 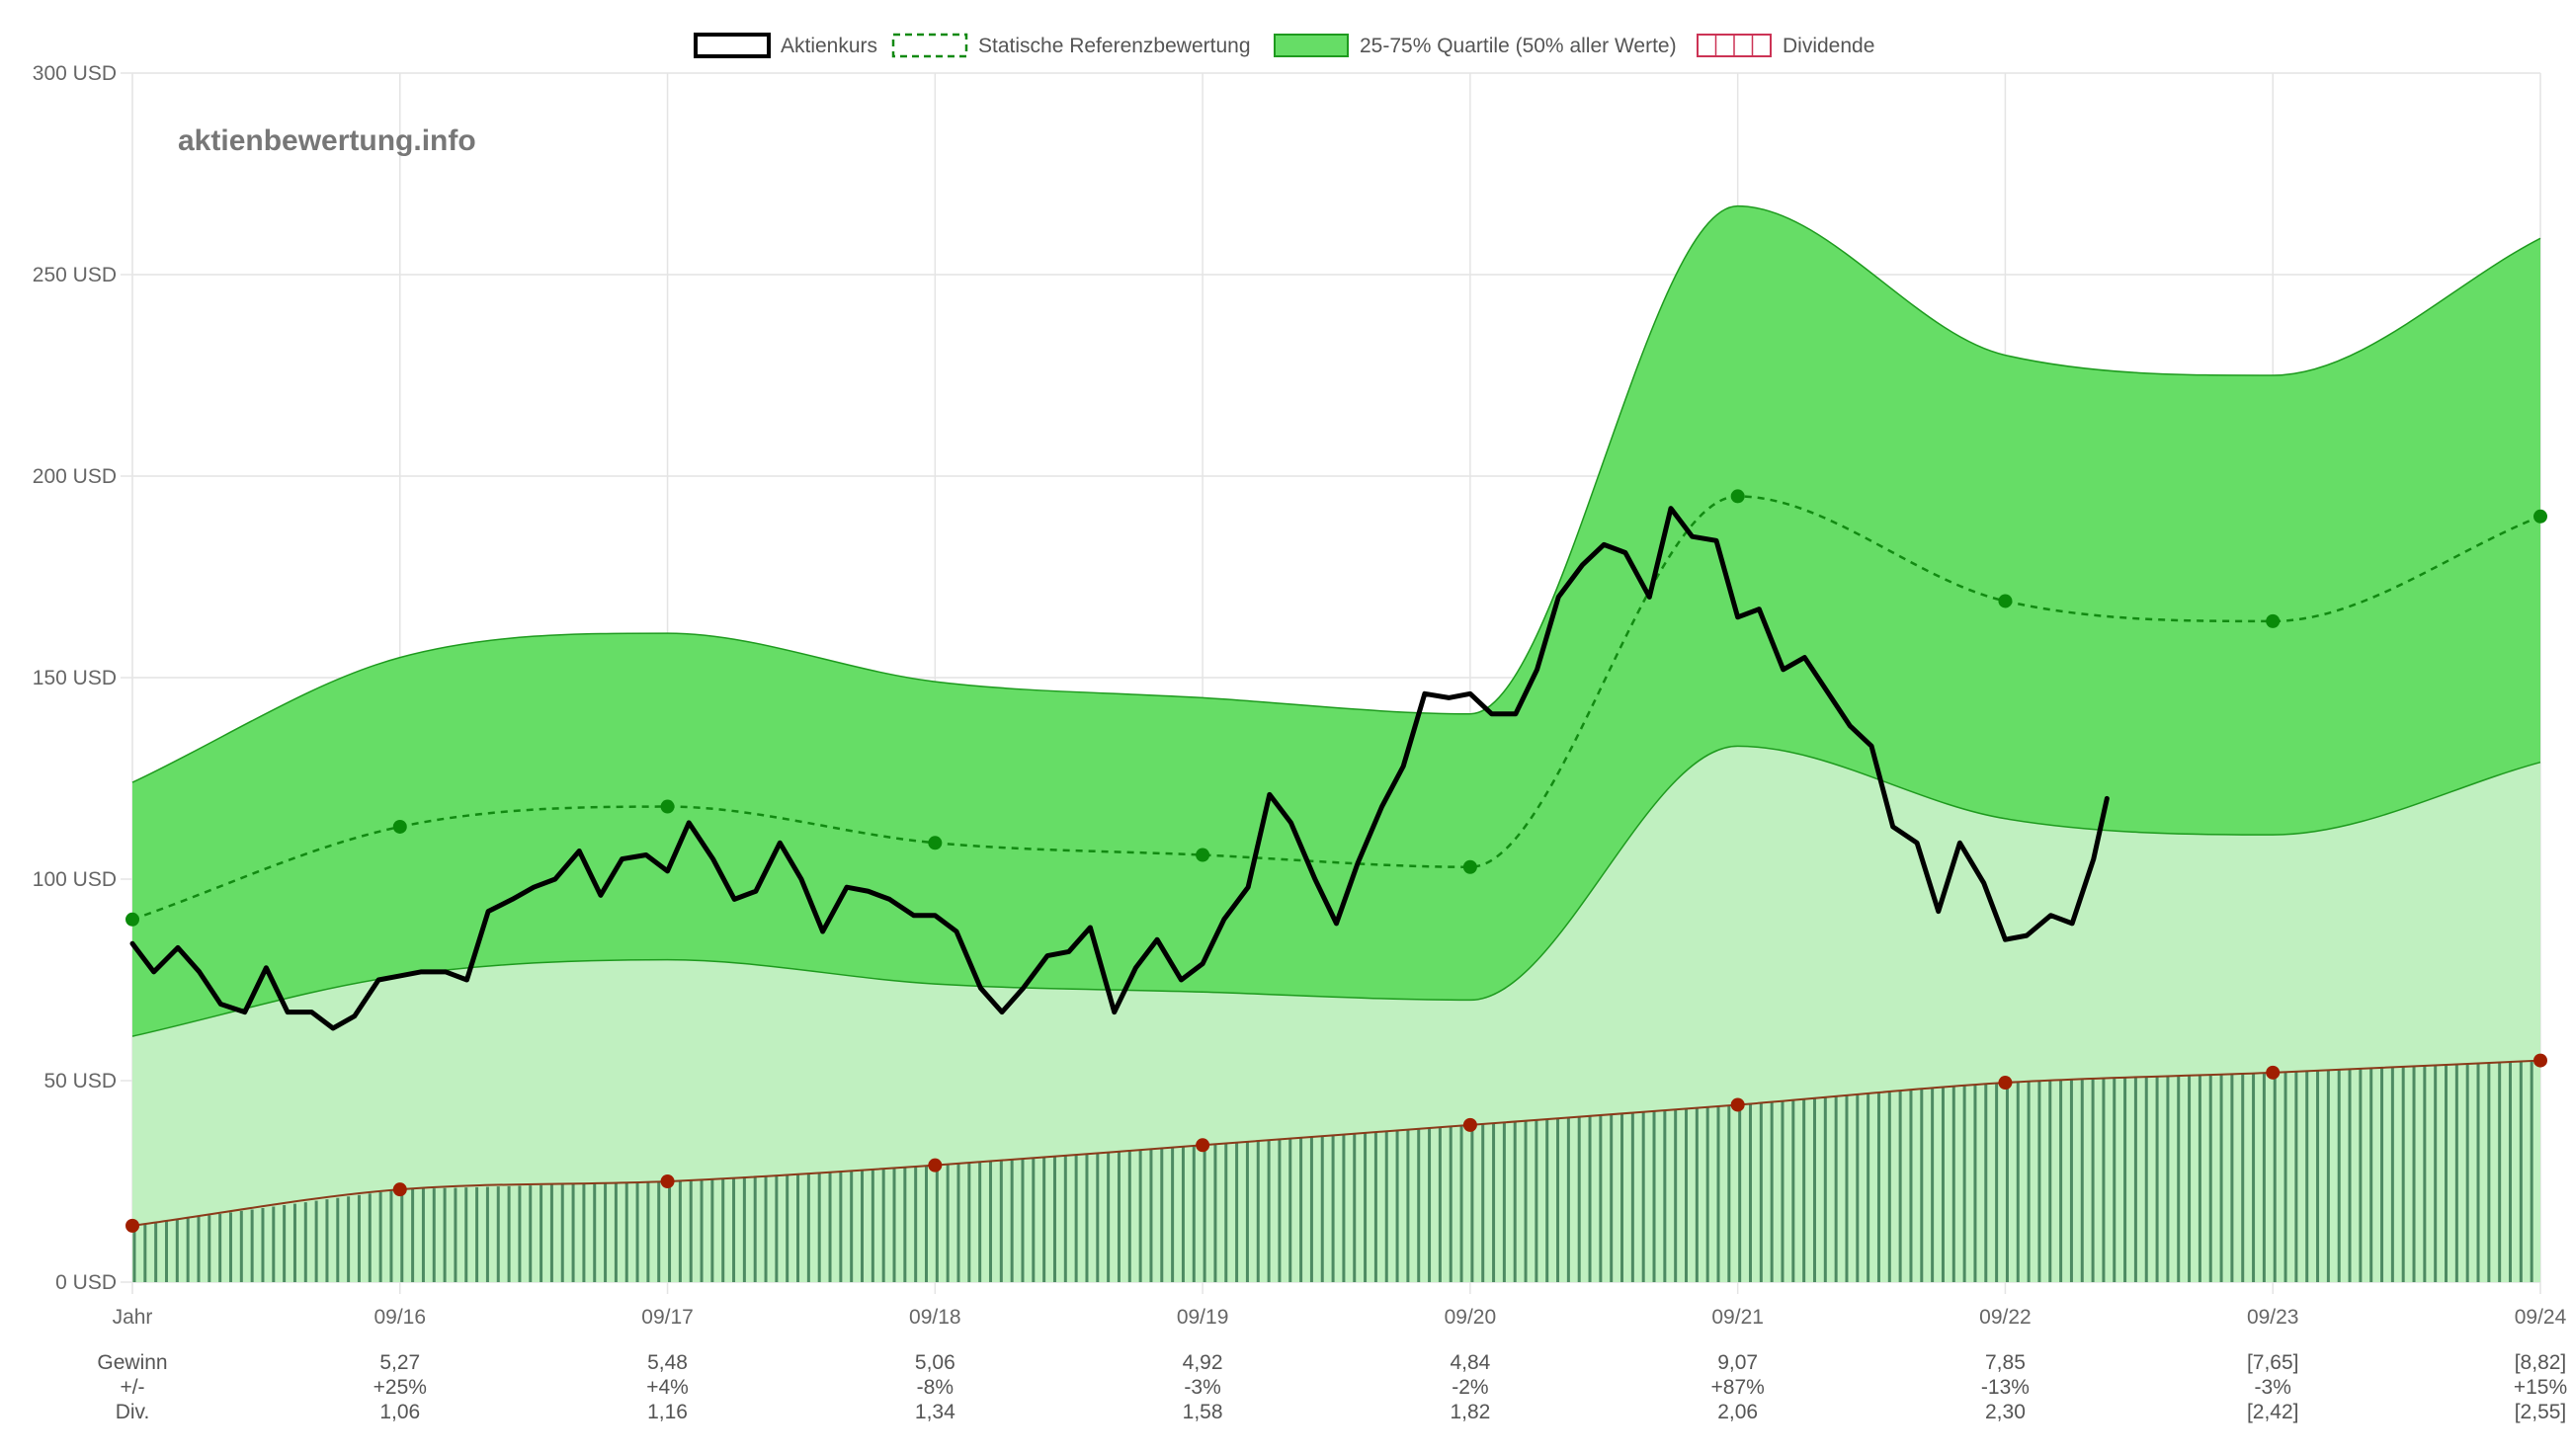 I want to click on table-cell: 9,07, so click(x=1737, y=1362).